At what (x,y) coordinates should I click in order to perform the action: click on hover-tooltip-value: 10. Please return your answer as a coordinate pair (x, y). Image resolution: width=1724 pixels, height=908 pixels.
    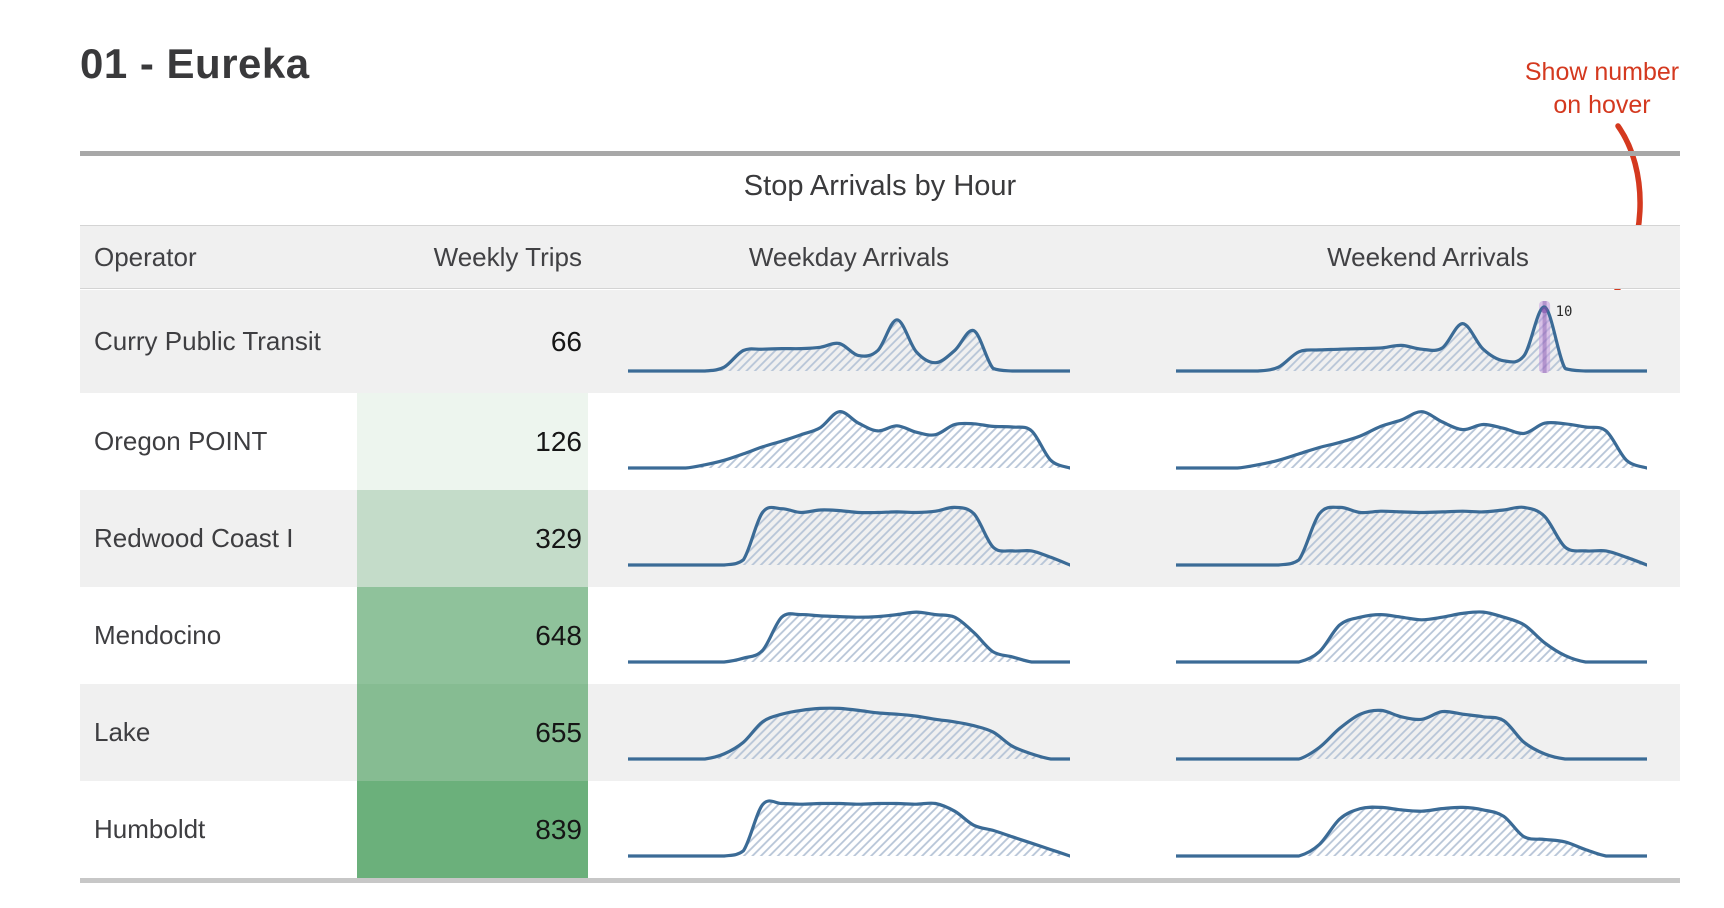
    Looking at the image, I should click on (1564, 312).